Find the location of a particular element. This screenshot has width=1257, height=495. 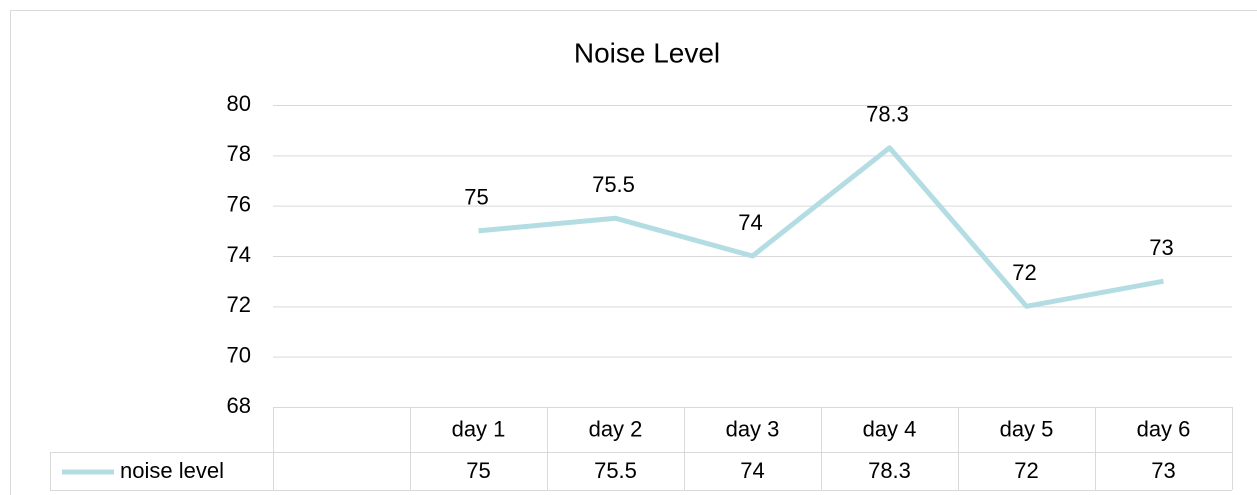

y-tick-label: 80 is located at coordinates (239, 103).